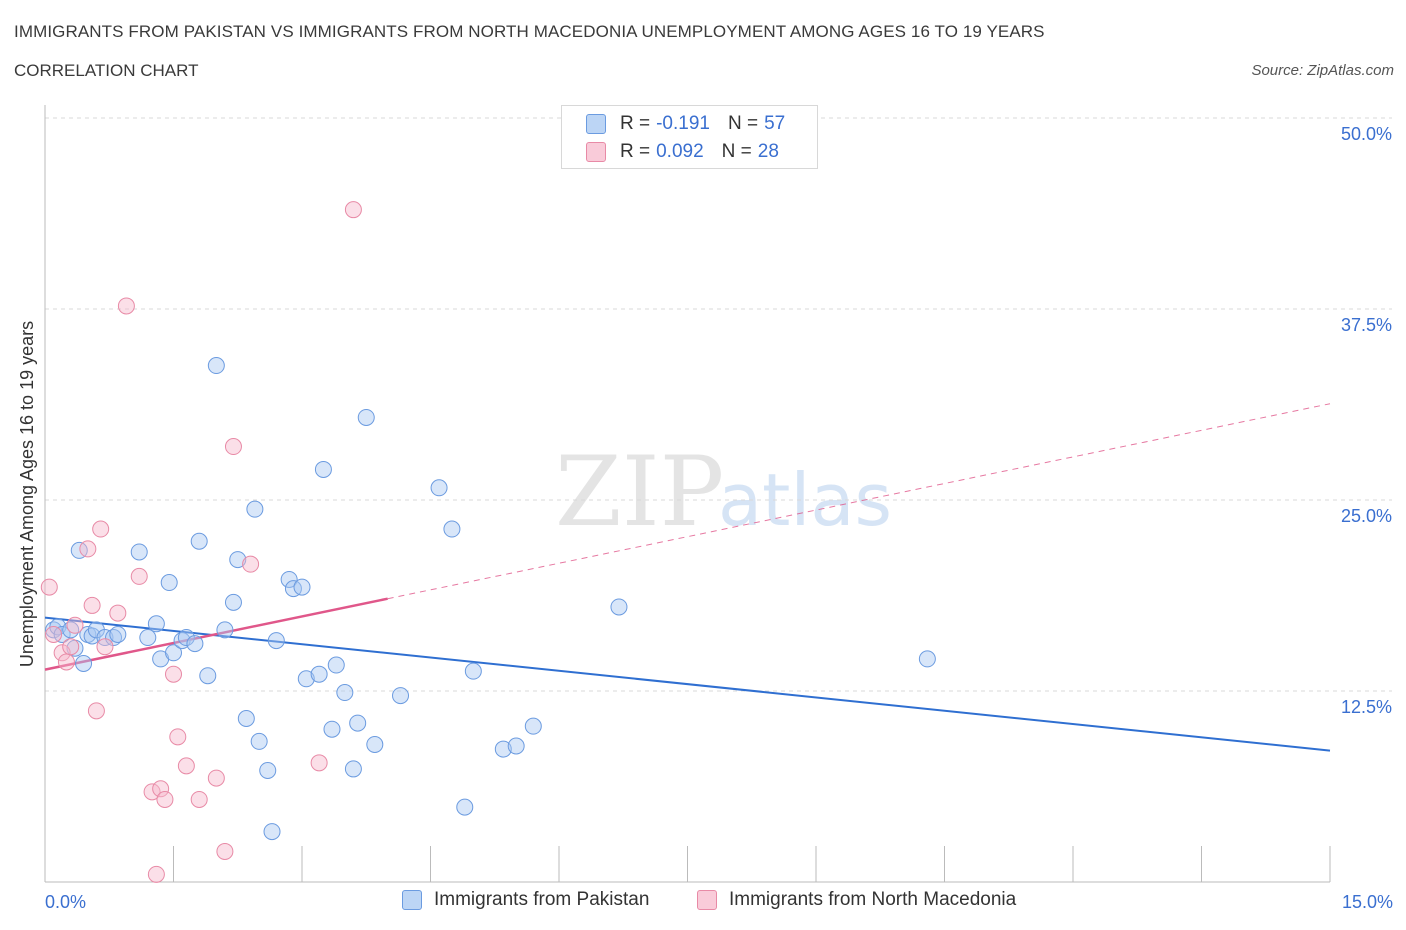 Image resolution: width=1406 pixels, height=930 pixels. What do you see at coordinates (689, 137) in the screenshot?
I see `correlation-legend: R = -0.191 N = 57 R = 0.092 N = 28` at bounding box center [689, 137].